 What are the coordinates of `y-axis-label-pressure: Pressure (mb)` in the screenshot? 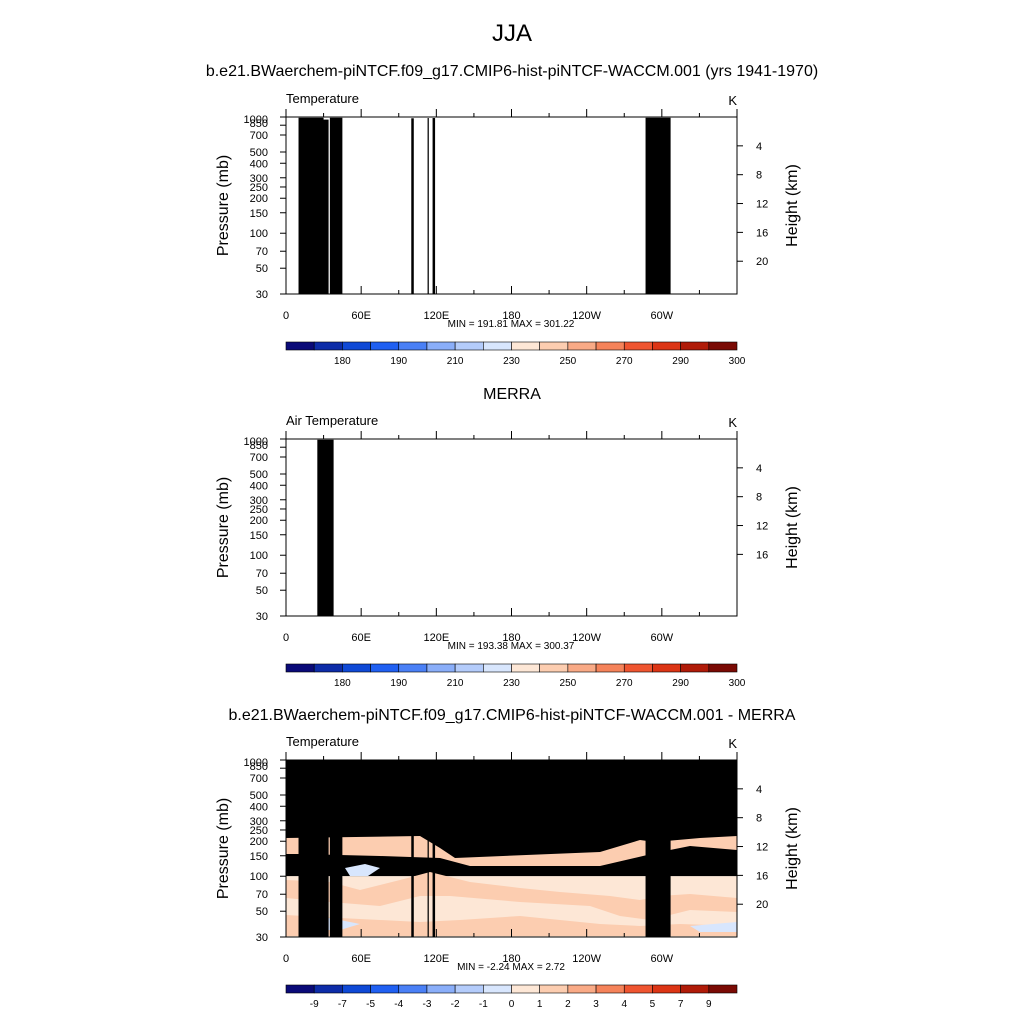 It's located at (223, 848).